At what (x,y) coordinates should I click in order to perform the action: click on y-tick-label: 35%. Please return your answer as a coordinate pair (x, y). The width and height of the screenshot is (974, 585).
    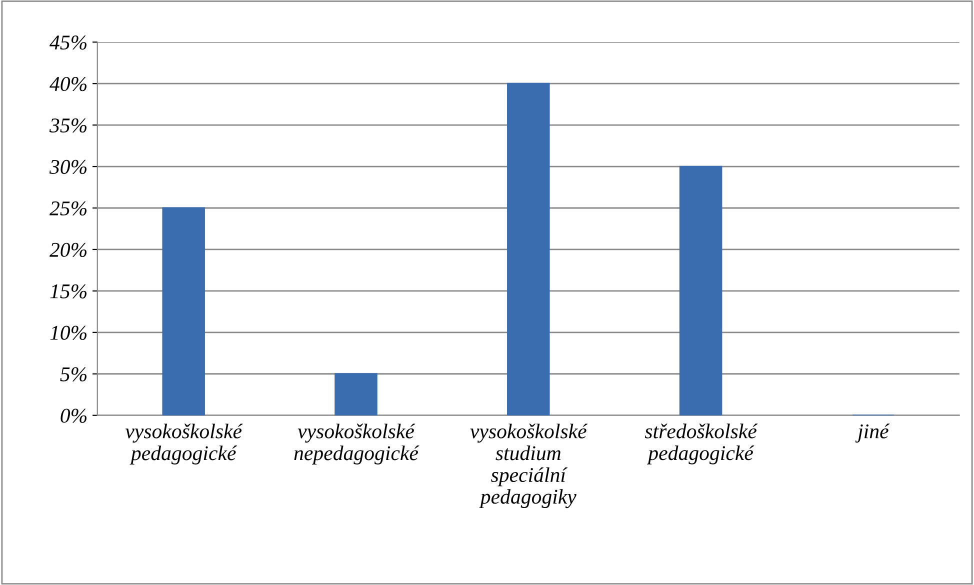
    Looking at the image, I should click on (67, 125).